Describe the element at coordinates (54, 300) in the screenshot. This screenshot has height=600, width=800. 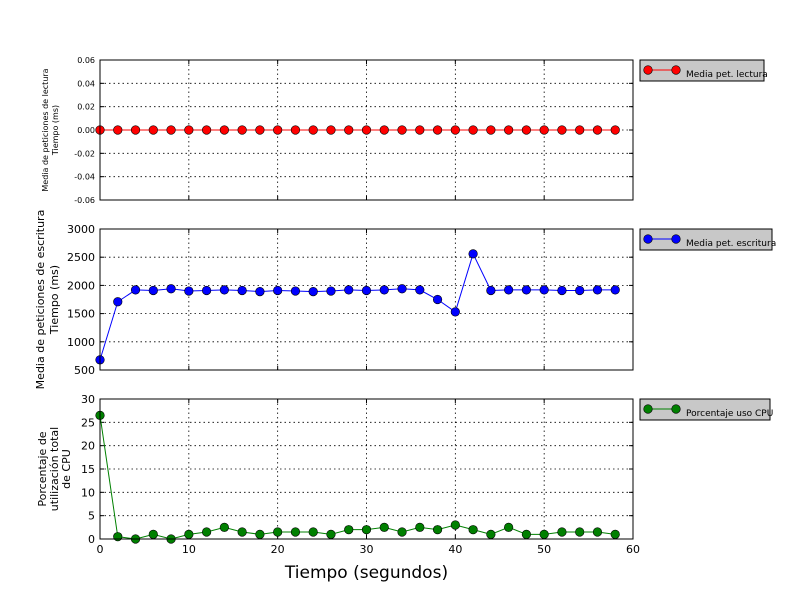
I see `y-axis-label: Tiempo (ms)` at that location.